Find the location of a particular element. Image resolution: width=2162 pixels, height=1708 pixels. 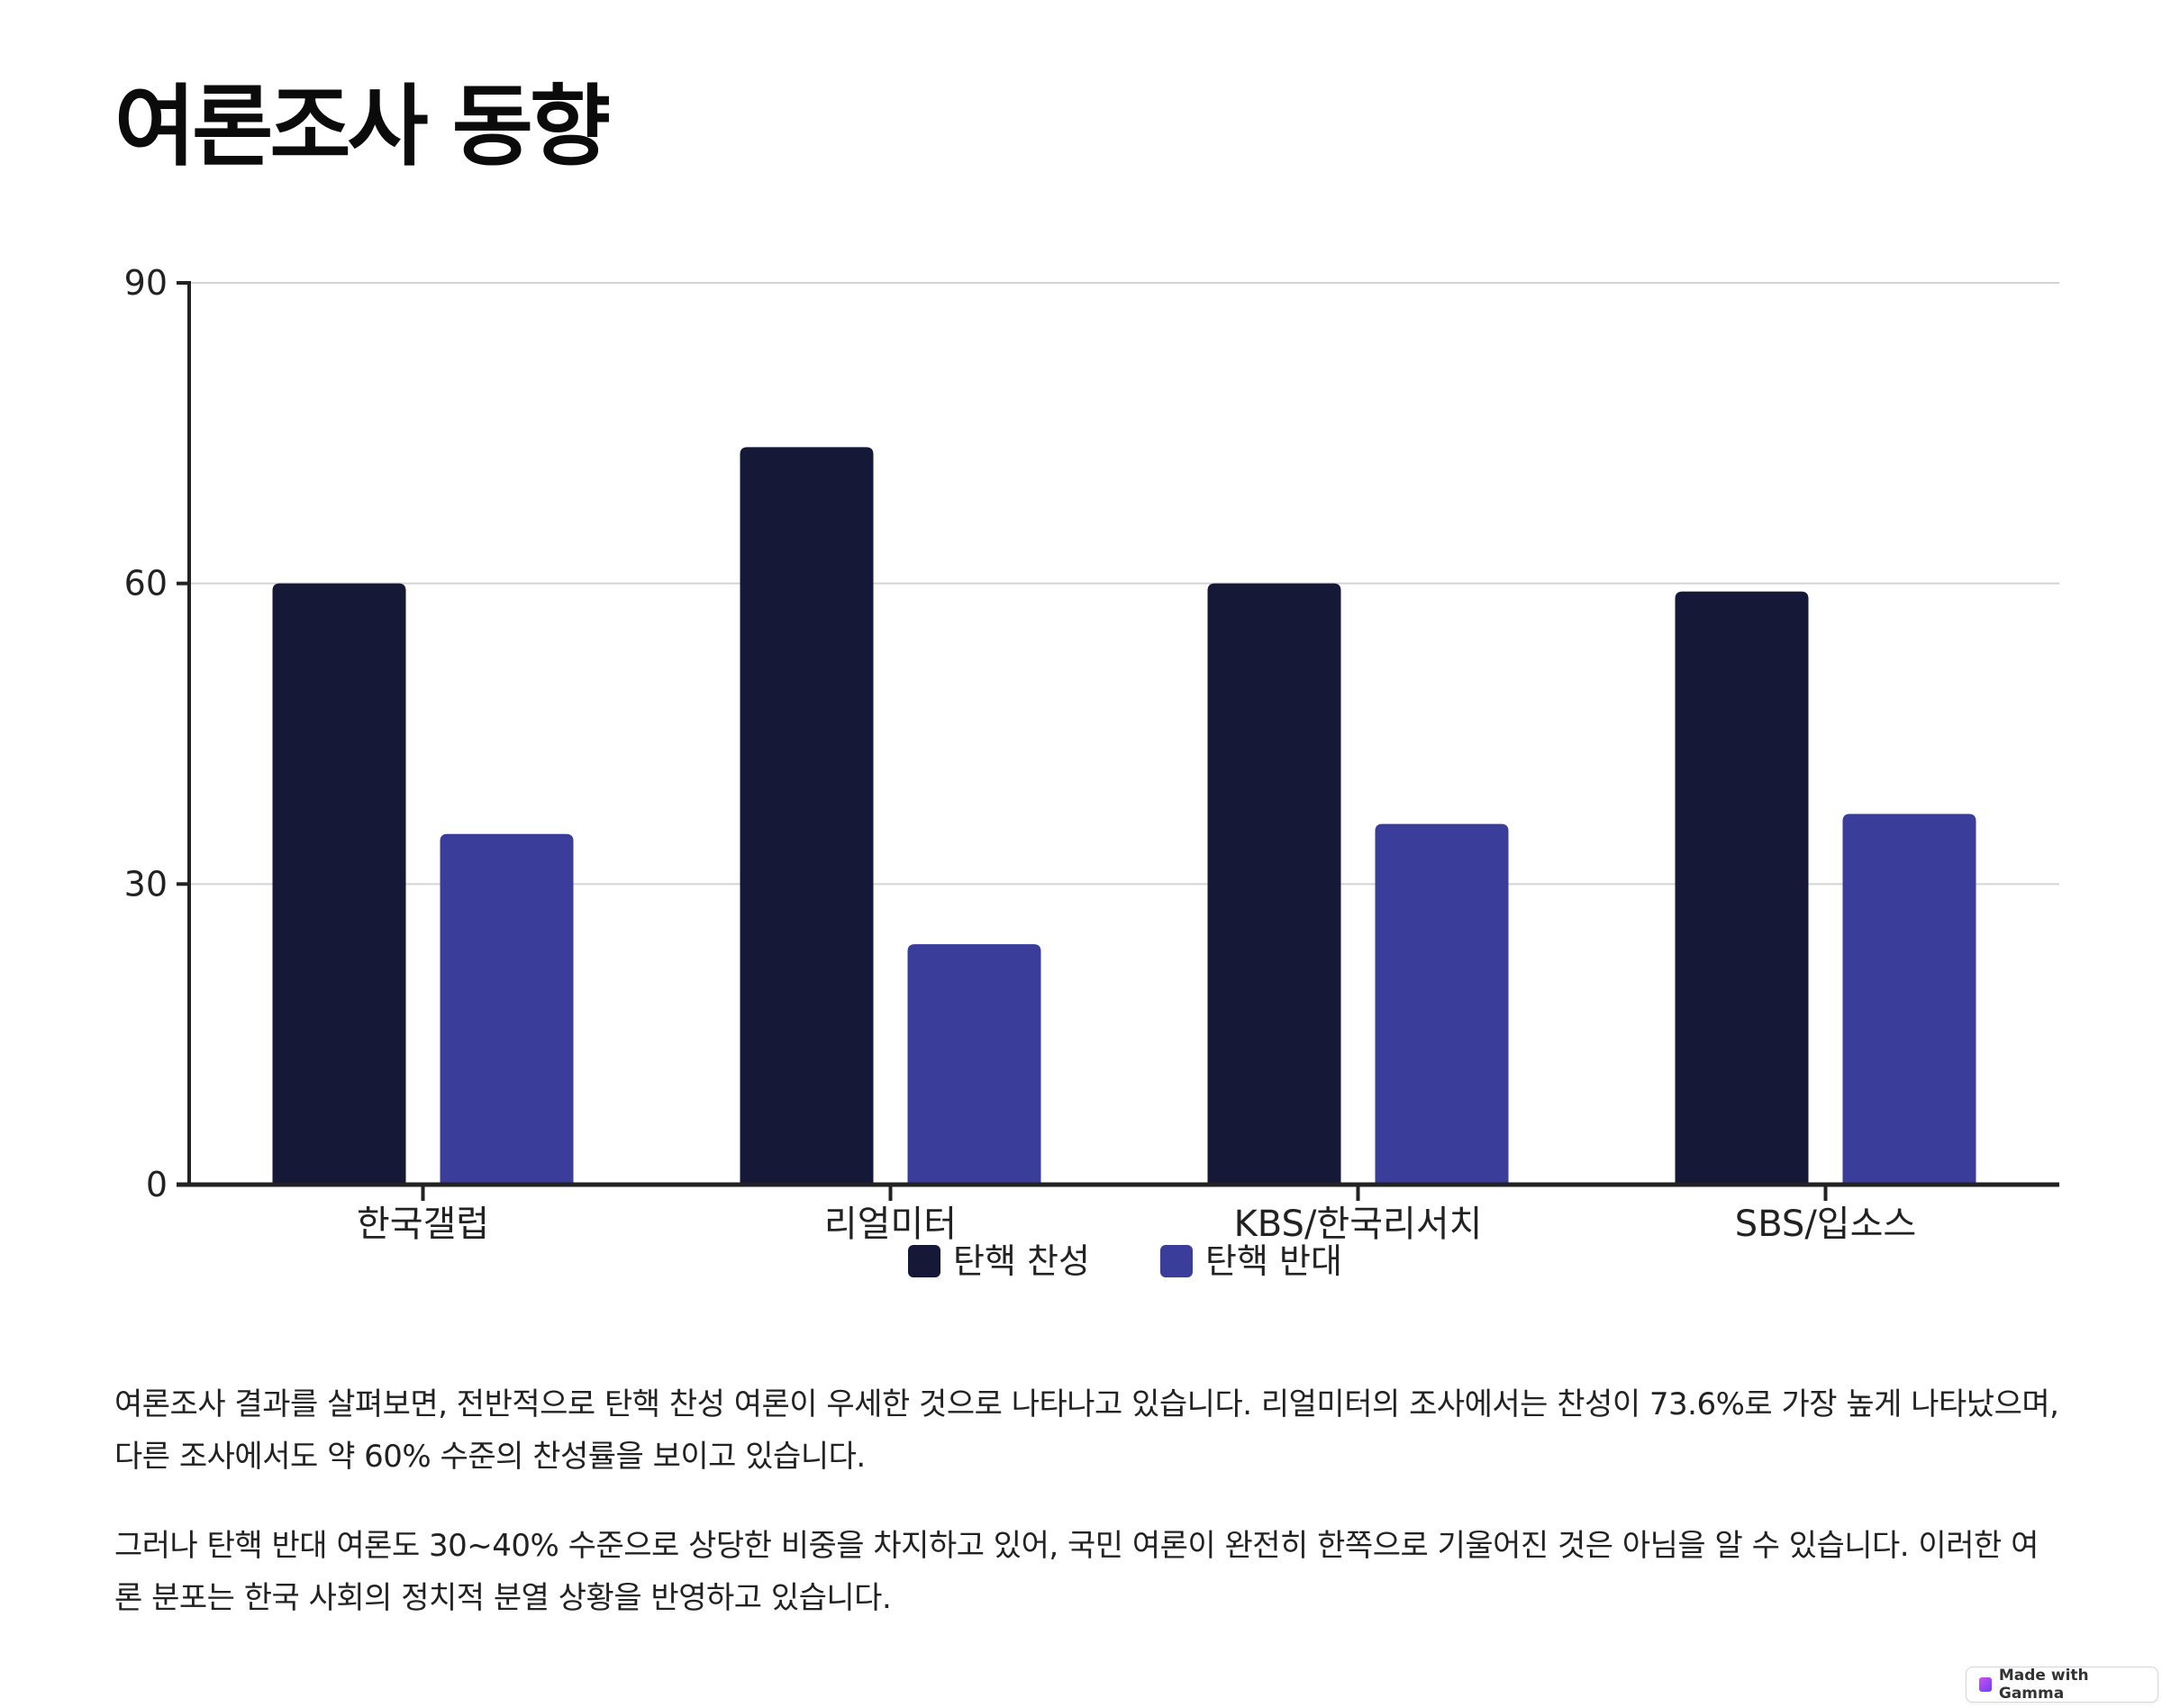

y-tick-label: 0 is located at coordinates (157, 1184).